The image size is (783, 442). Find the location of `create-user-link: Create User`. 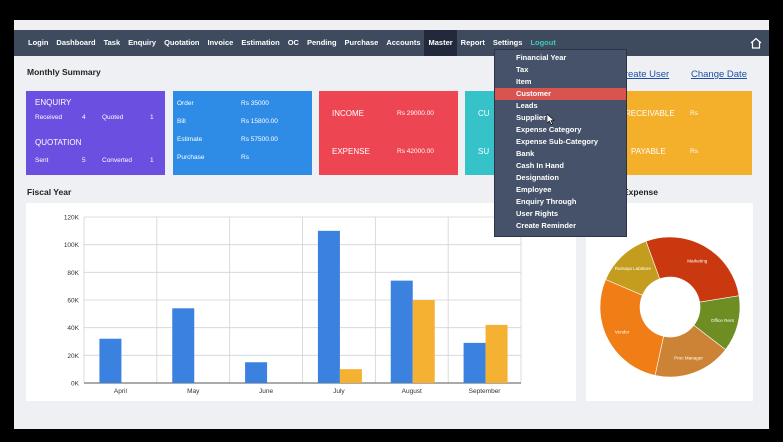

create-user-link: Create User is located at coordinates (644, 74).